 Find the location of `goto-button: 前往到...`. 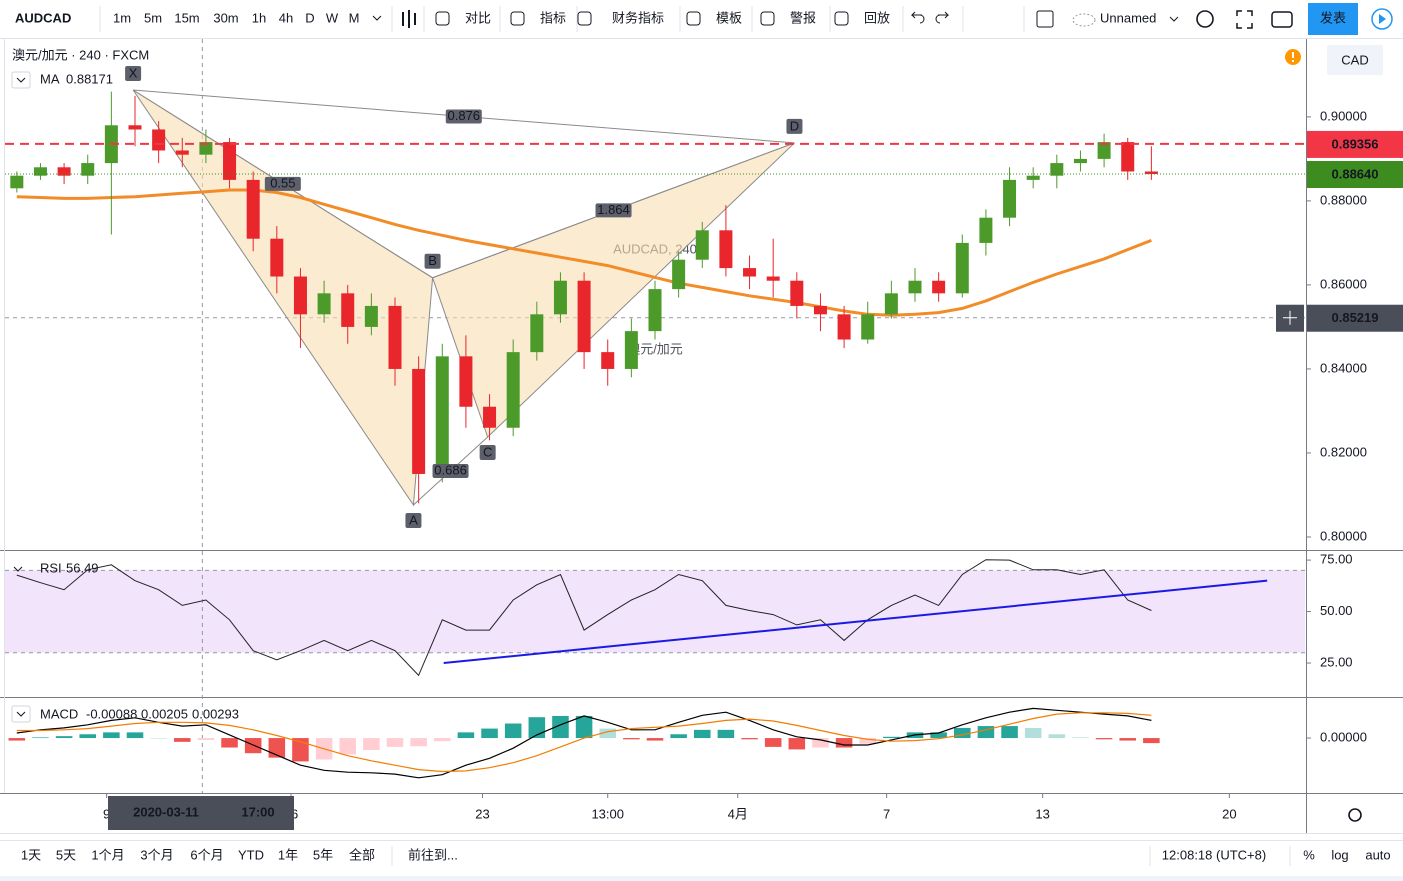

goto-button: 前往到... is located at coordinates (433, 854).